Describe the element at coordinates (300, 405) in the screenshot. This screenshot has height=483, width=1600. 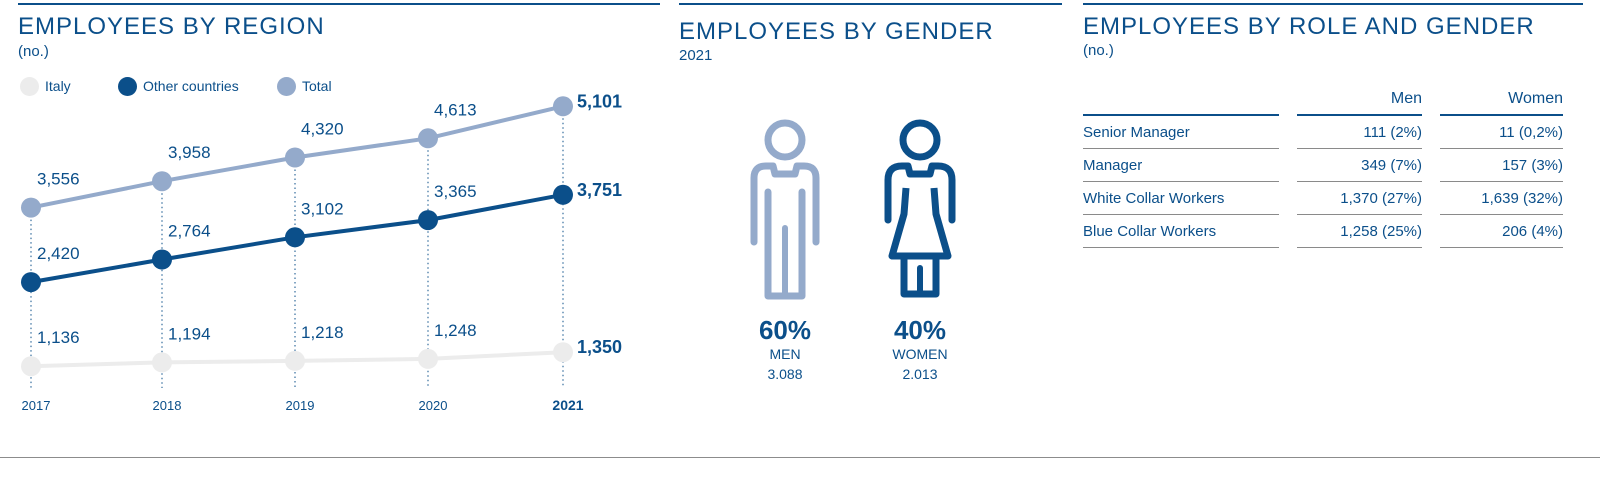
I see `x-tick-label-2019: 2019` at that location.